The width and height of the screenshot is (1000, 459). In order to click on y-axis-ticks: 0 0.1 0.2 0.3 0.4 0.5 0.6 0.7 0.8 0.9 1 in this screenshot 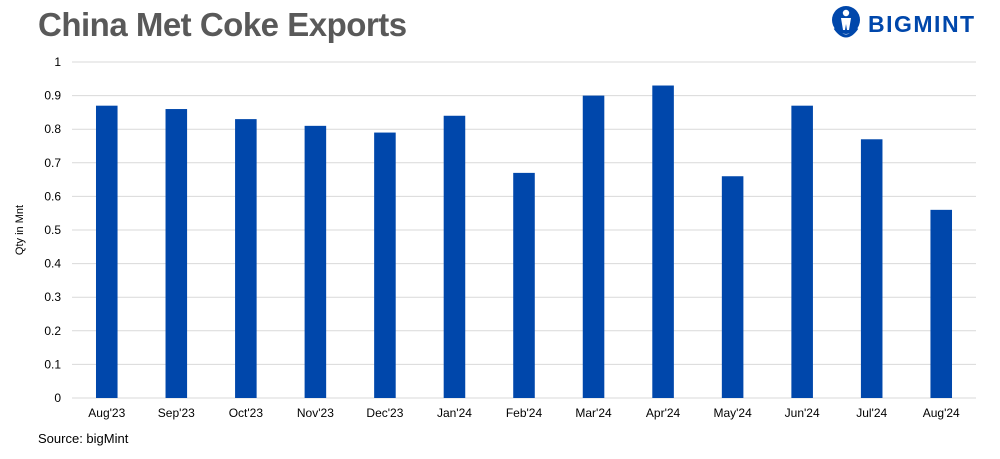, I will do `click(52, 230)`.